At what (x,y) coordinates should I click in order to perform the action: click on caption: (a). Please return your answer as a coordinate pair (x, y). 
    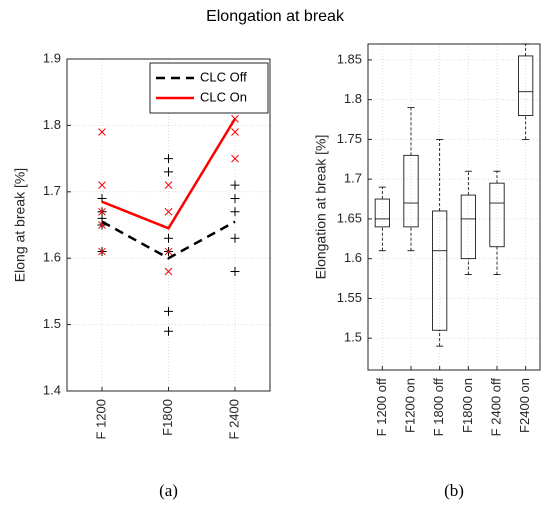
    Looking at the image, I should click on (168, 490).